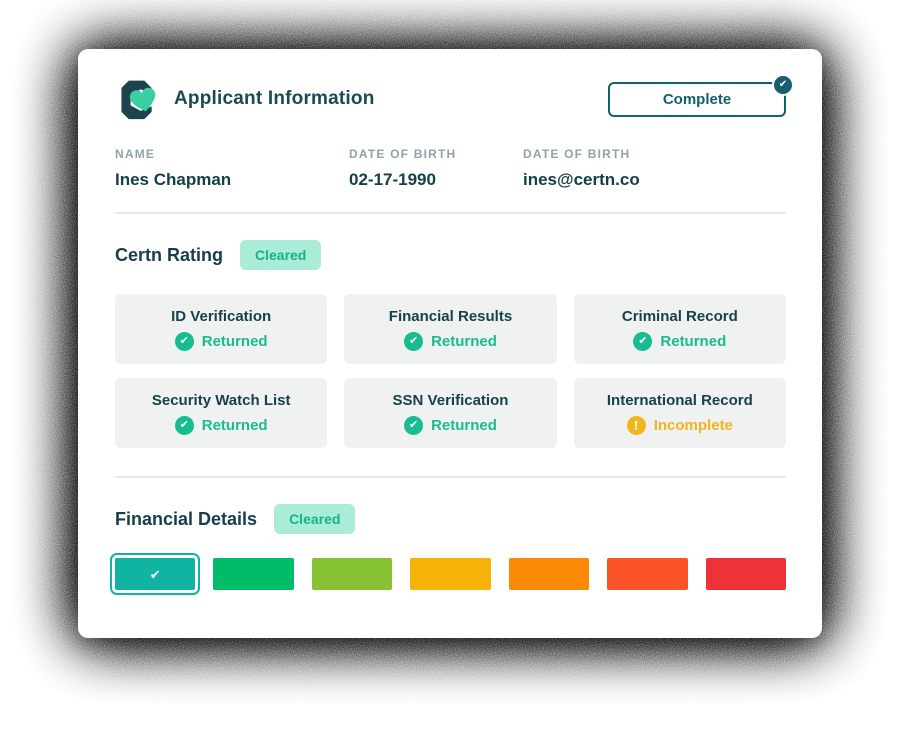  What do you see at coordinates (232, 168) in the screenshot?
I see `field-name: NAME Ines Chapman` at bounding box center [232, 168].